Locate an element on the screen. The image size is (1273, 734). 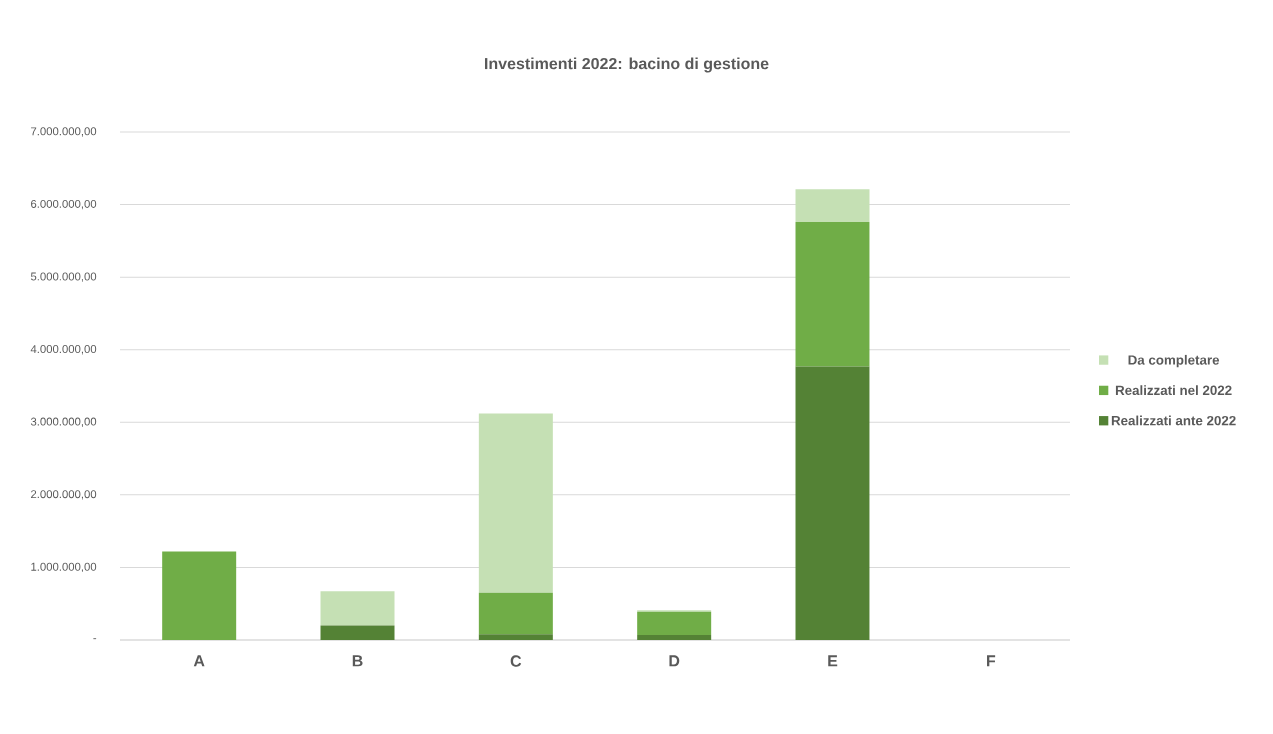
y-tick-label: 4.000.000,00 is located at coordinates (63, 350).